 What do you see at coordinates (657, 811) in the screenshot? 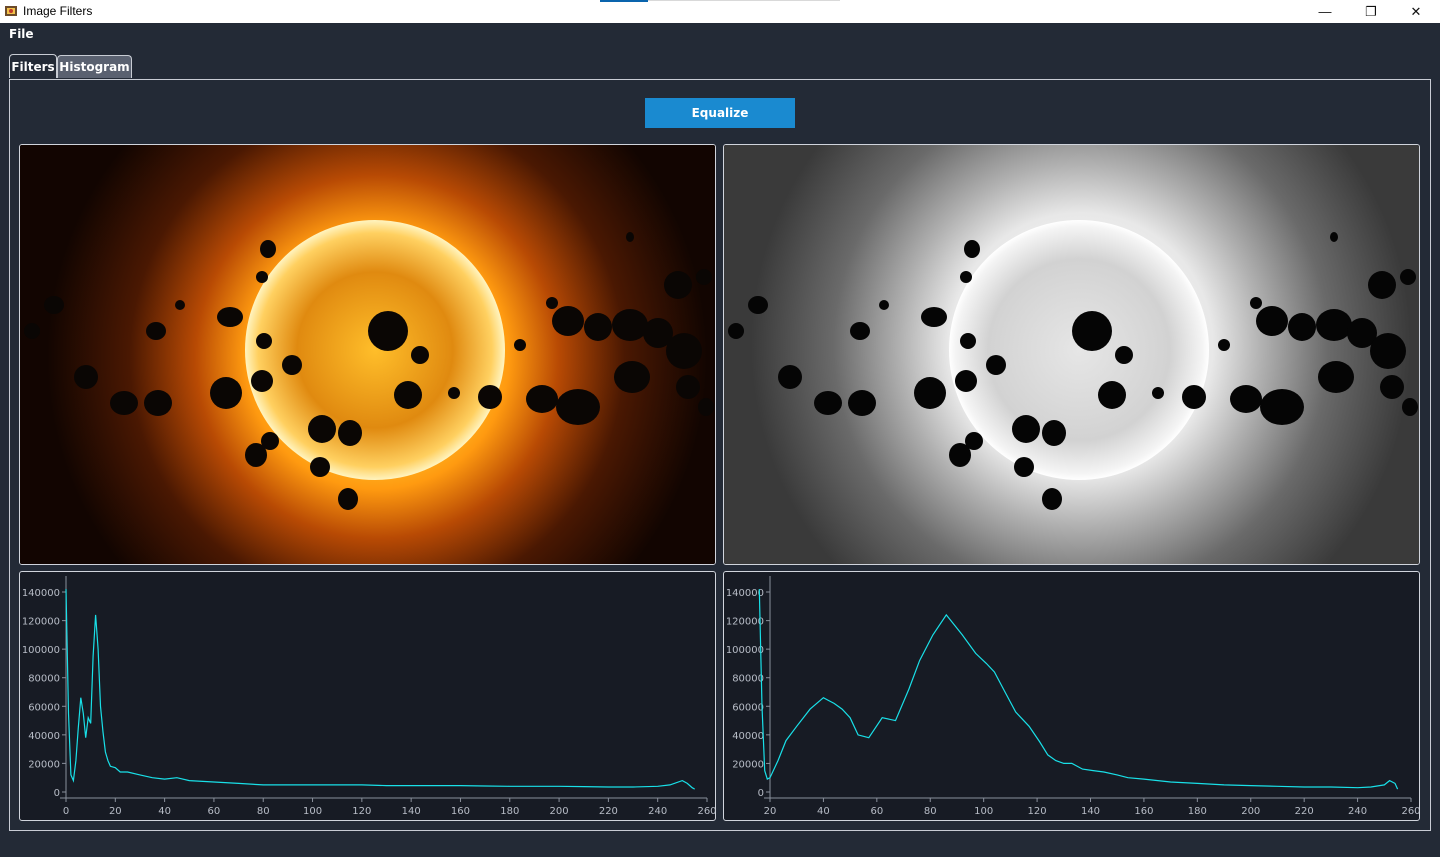
I see `original-histogram-x-tick-label: 240` at bounding box center [657, 811].